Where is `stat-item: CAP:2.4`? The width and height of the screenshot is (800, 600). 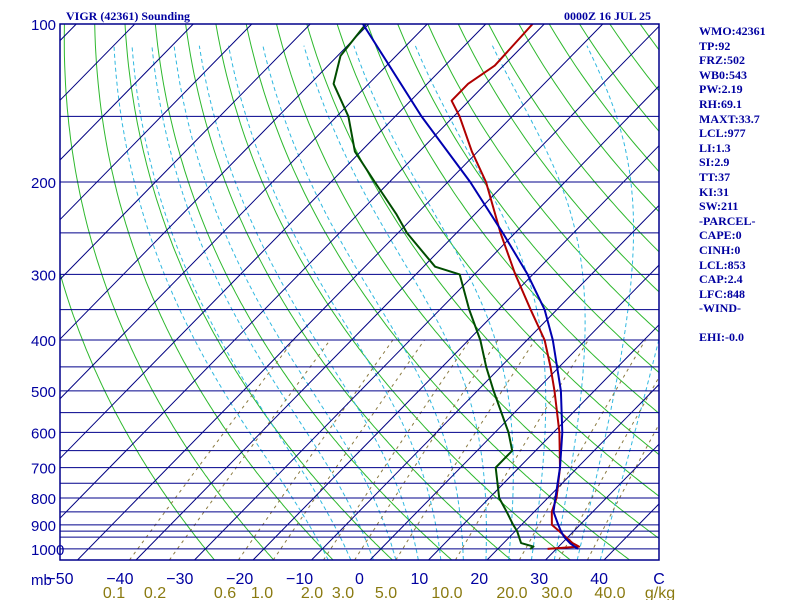 stat-item: CAP:2.4 is located at coordinates (721, 279).